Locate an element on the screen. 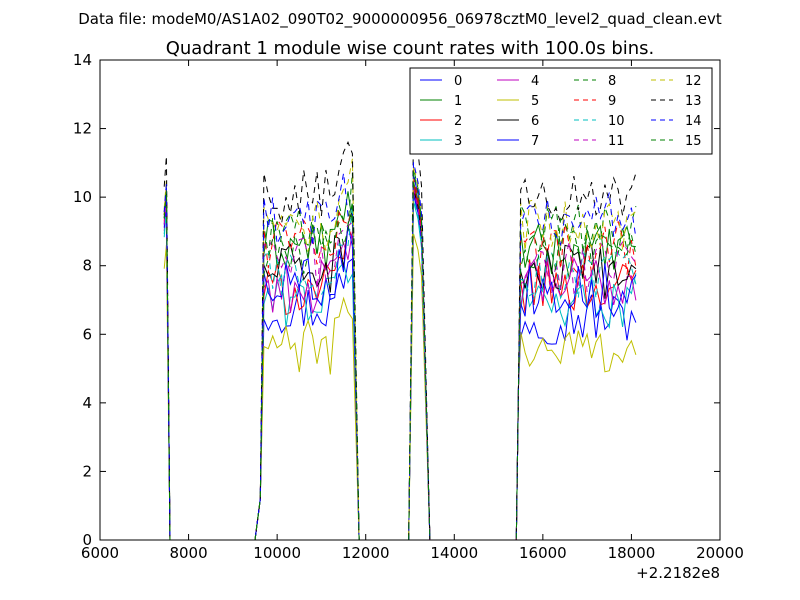  y-tick-label: 2 is located at coordinates (87, 471).